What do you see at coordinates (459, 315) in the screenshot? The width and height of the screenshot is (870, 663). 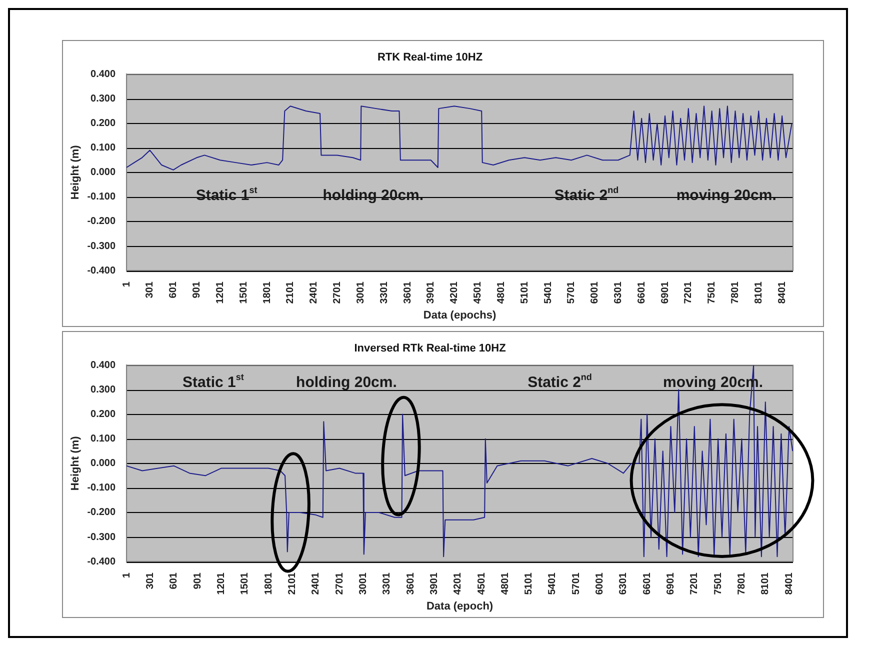 I see `x-axis-title: Data (epochs)` at bounding box center [459, 315].